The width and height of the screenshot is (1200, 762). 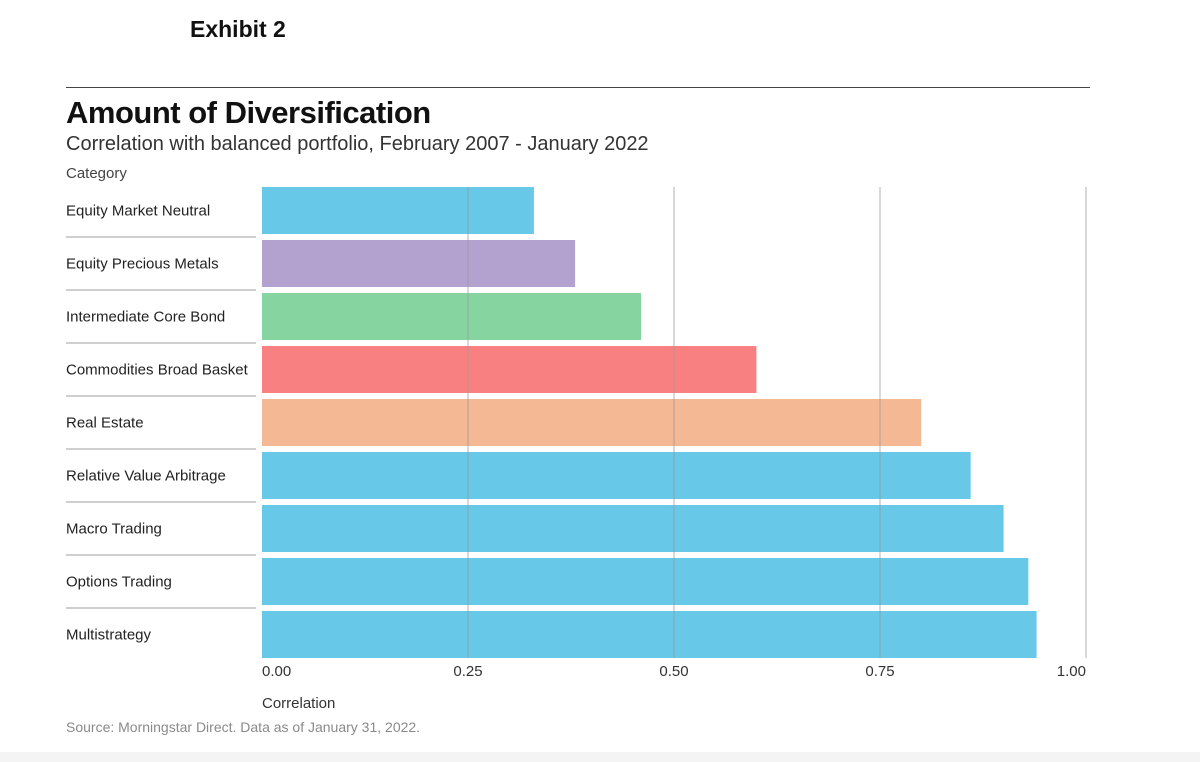 What do you see at coordinates (600, 757) in the screenshot?
I see `footer-band` at bounding box center [600, 757].